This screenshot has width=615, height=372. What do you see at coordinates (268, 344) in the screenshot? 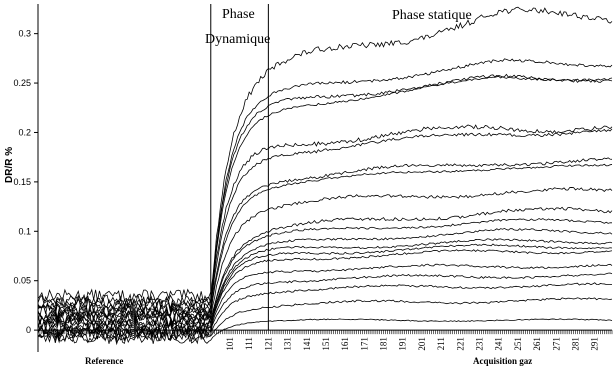
I see `x-tick-label: 121` at bounding box center [268, 344].